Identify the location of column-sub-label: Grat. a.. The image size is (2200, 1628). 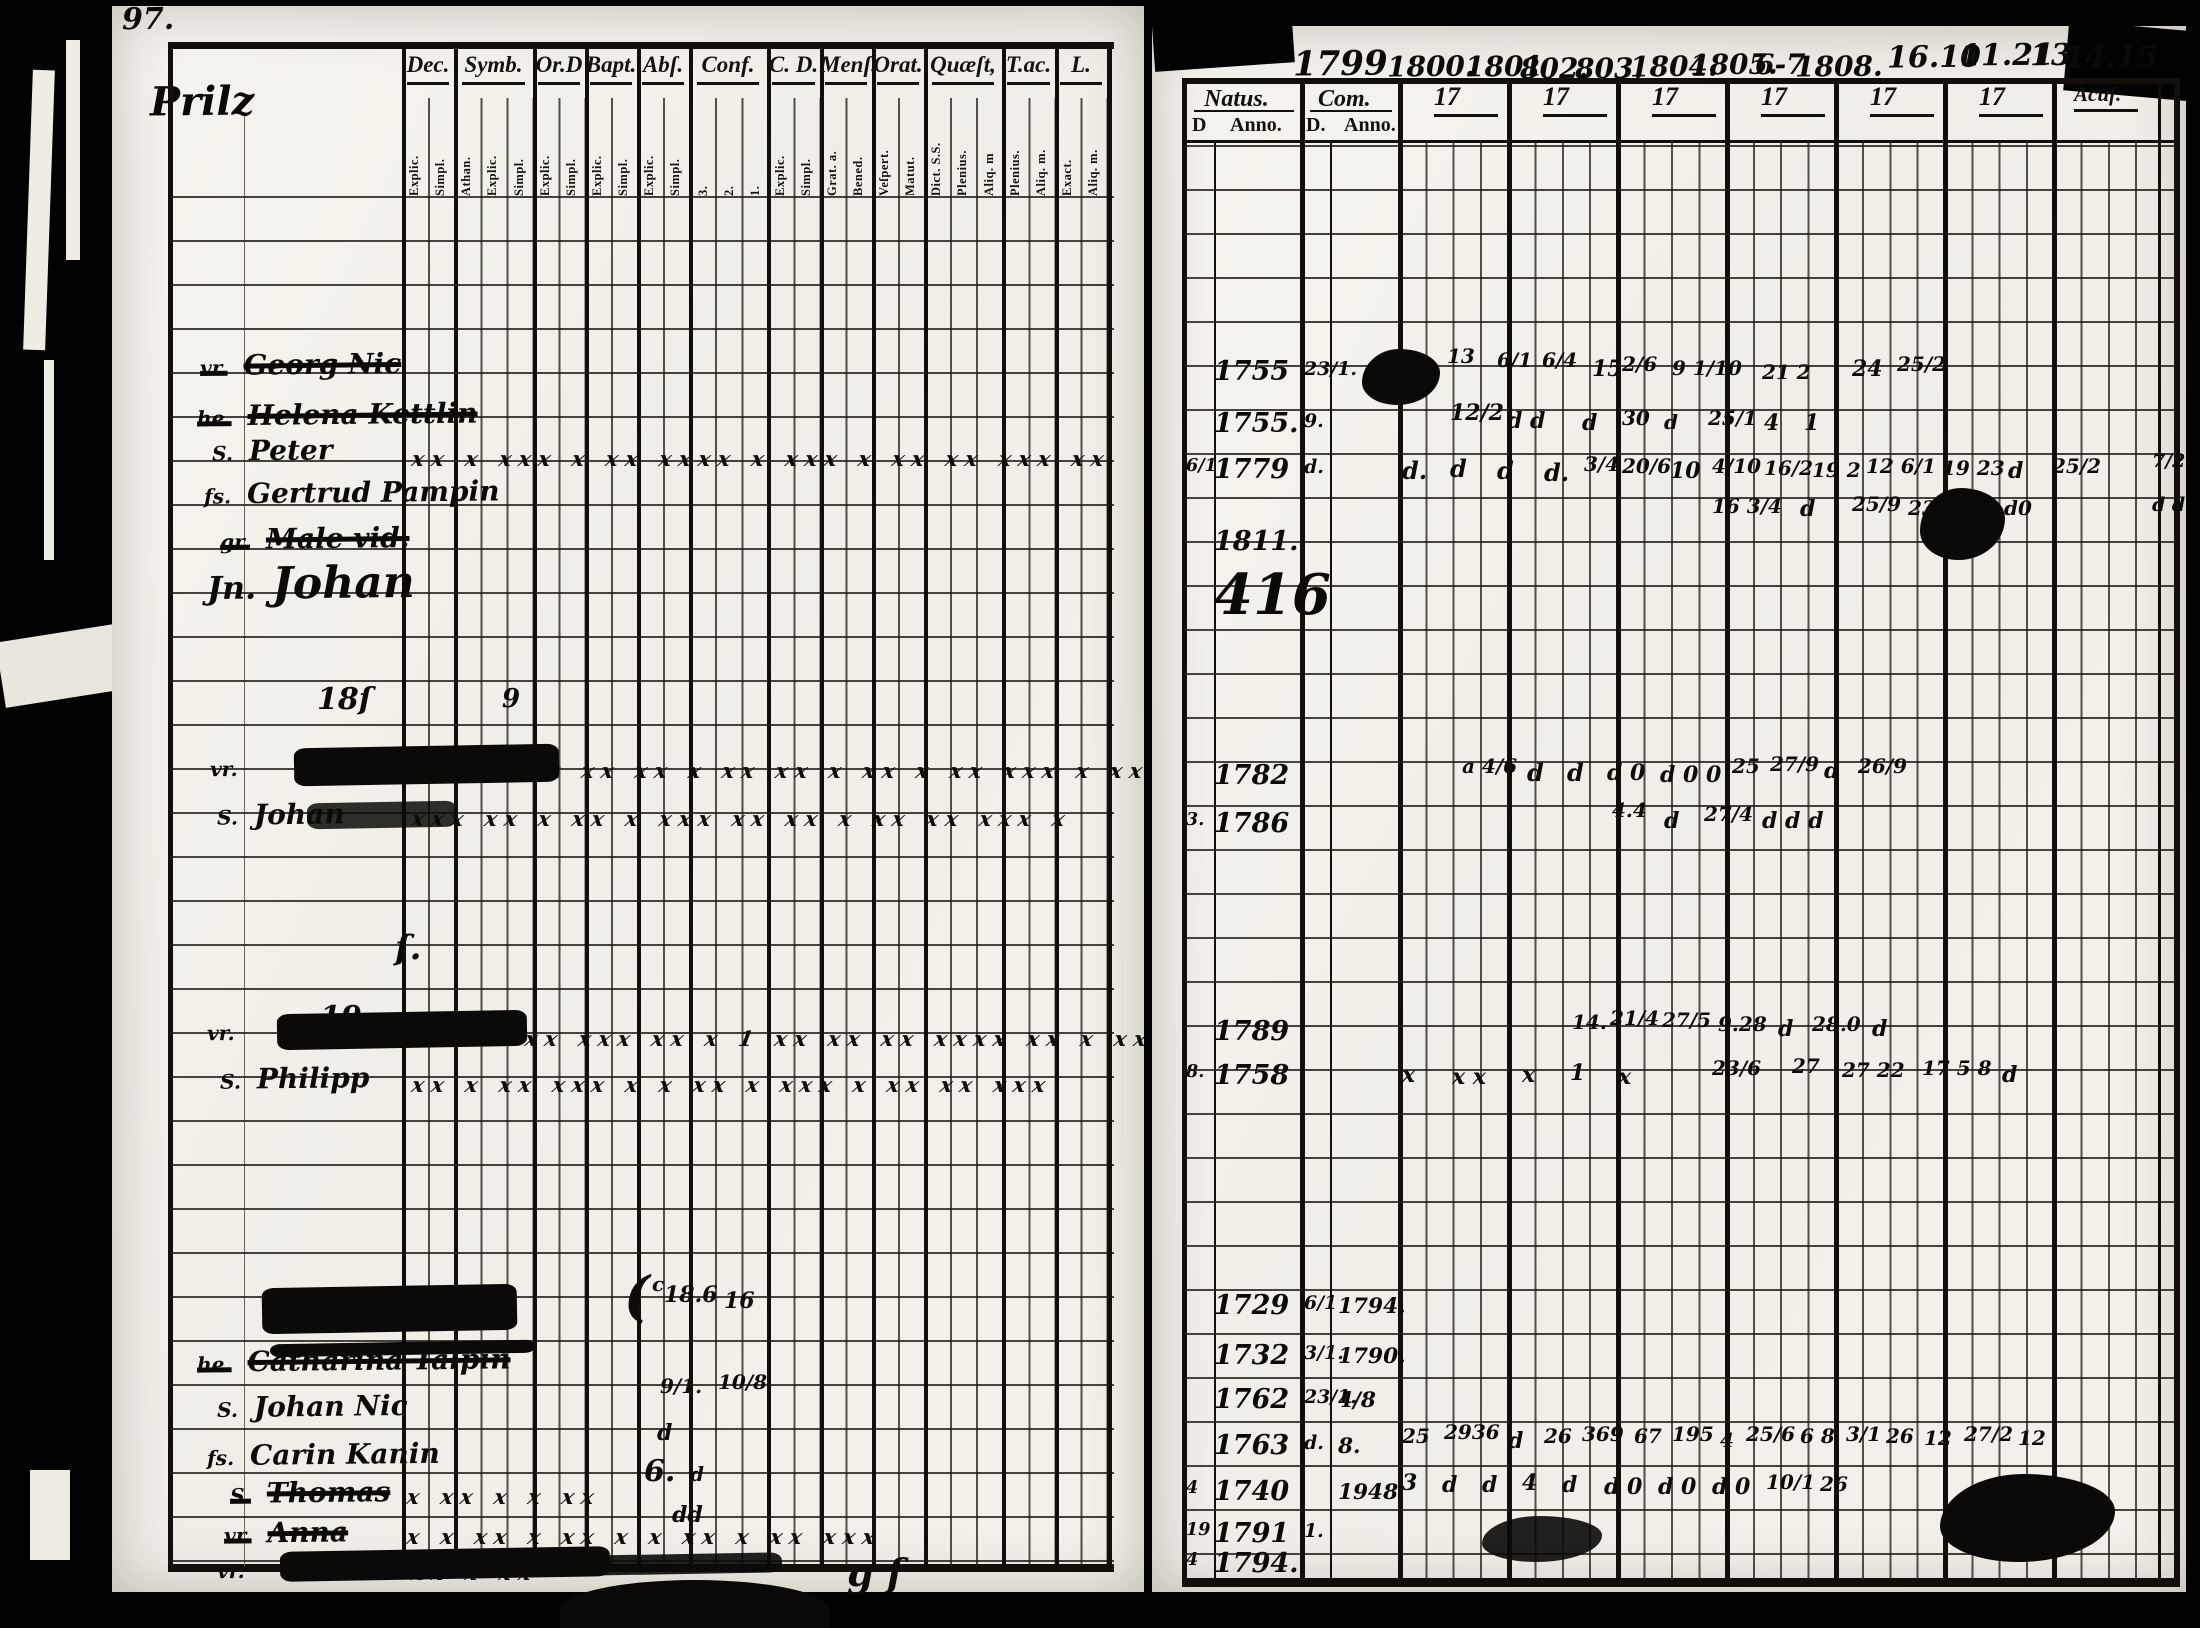
(832, 173).